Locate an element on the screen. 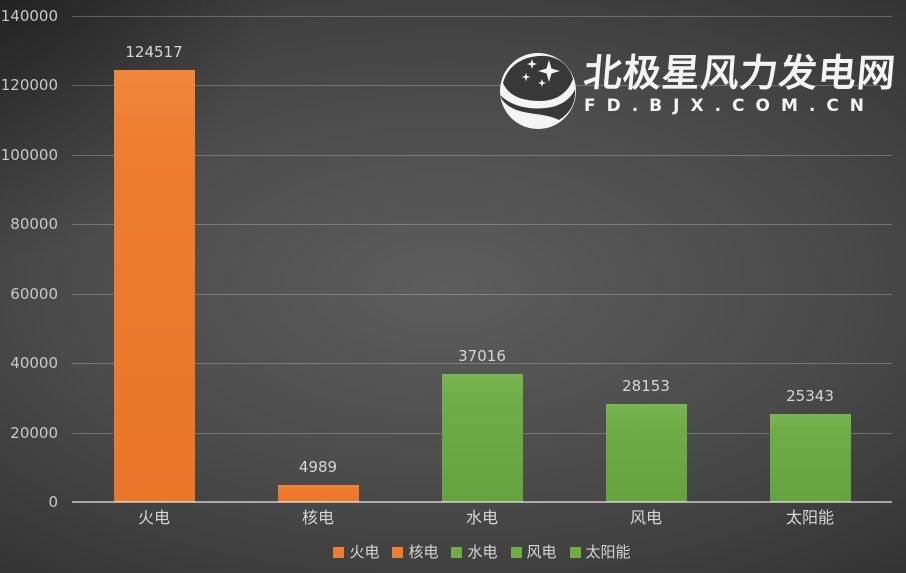 This screenshot has height=573, width=906. legend-item-水电: 水电 is located at coordinates (474, 552).